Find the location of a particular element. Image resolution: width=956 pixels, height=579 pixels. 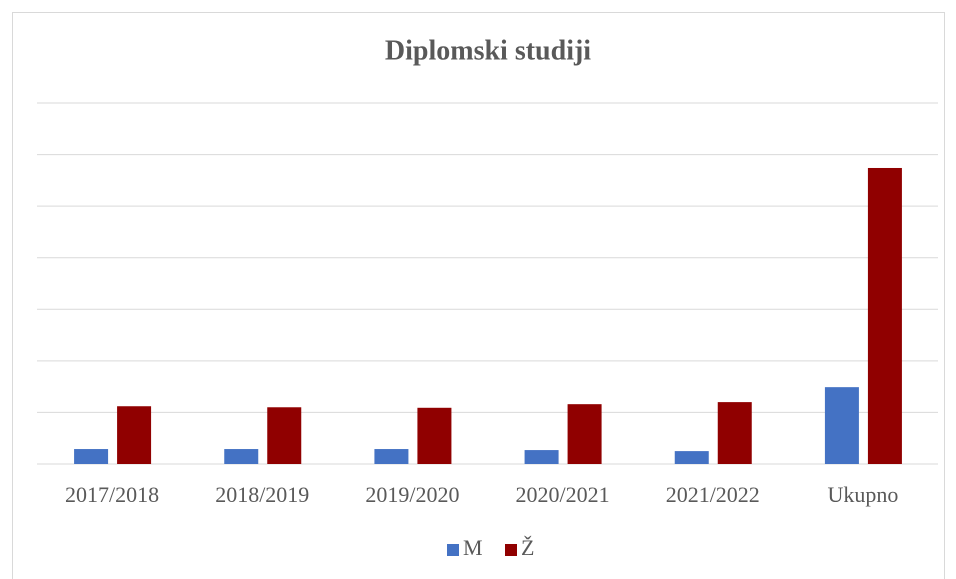

x-tick-label: 2019/2020 is located at coordinates (412, 494).